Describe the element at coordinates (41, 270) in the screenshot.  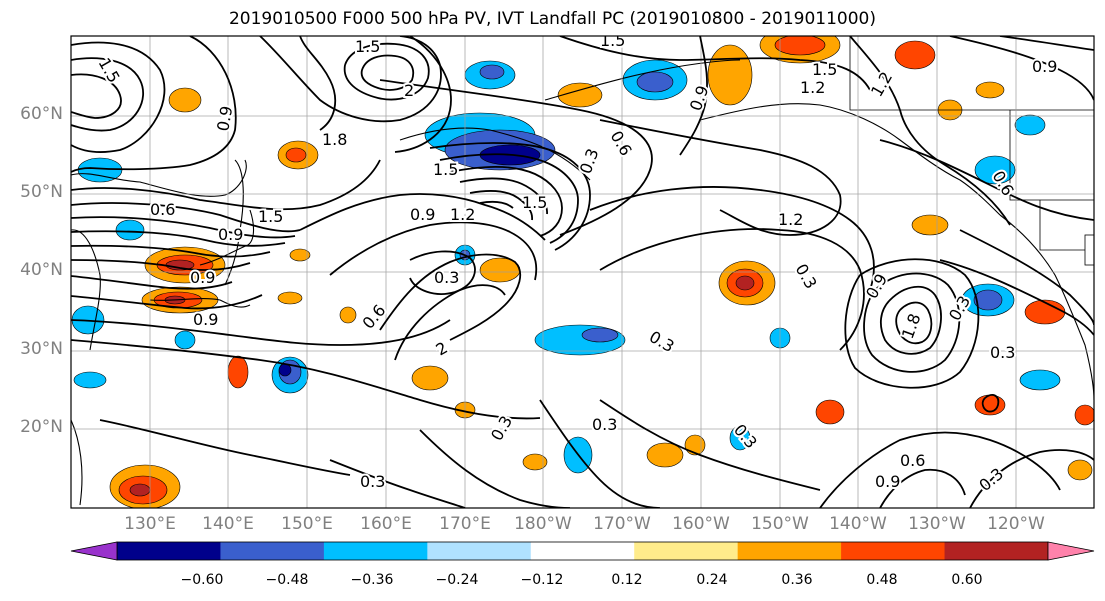
I see `lat-tick-label: 40°N` at that location.